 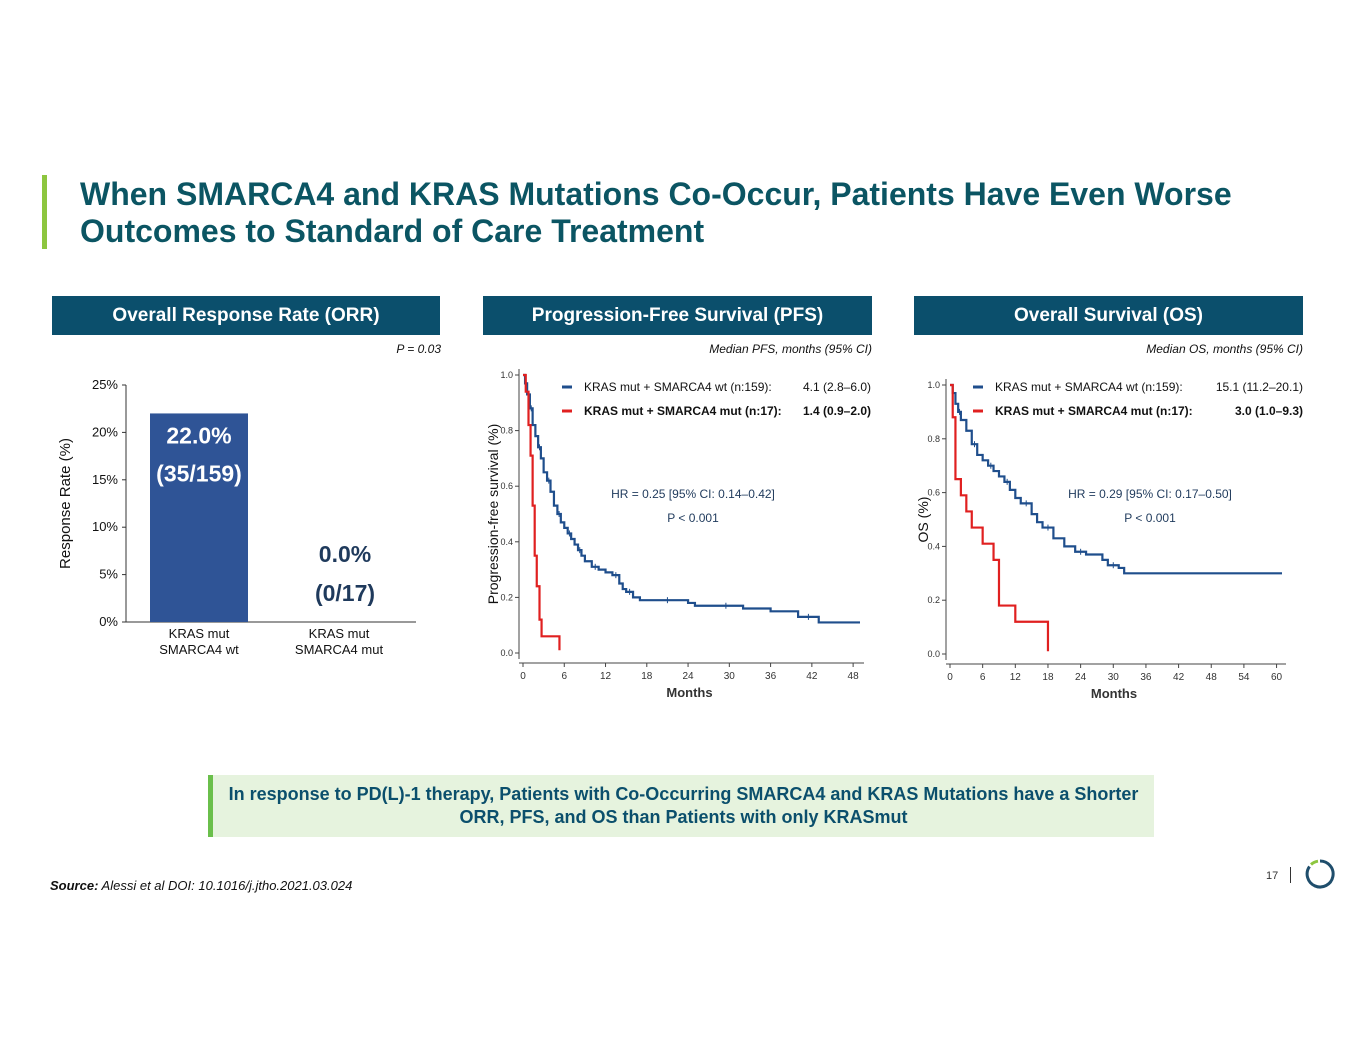 What do you see at coordinates (105, 479) in the screenshot?
I see `orr-y-tick-label: 15%` at bounding box center [105, 479].